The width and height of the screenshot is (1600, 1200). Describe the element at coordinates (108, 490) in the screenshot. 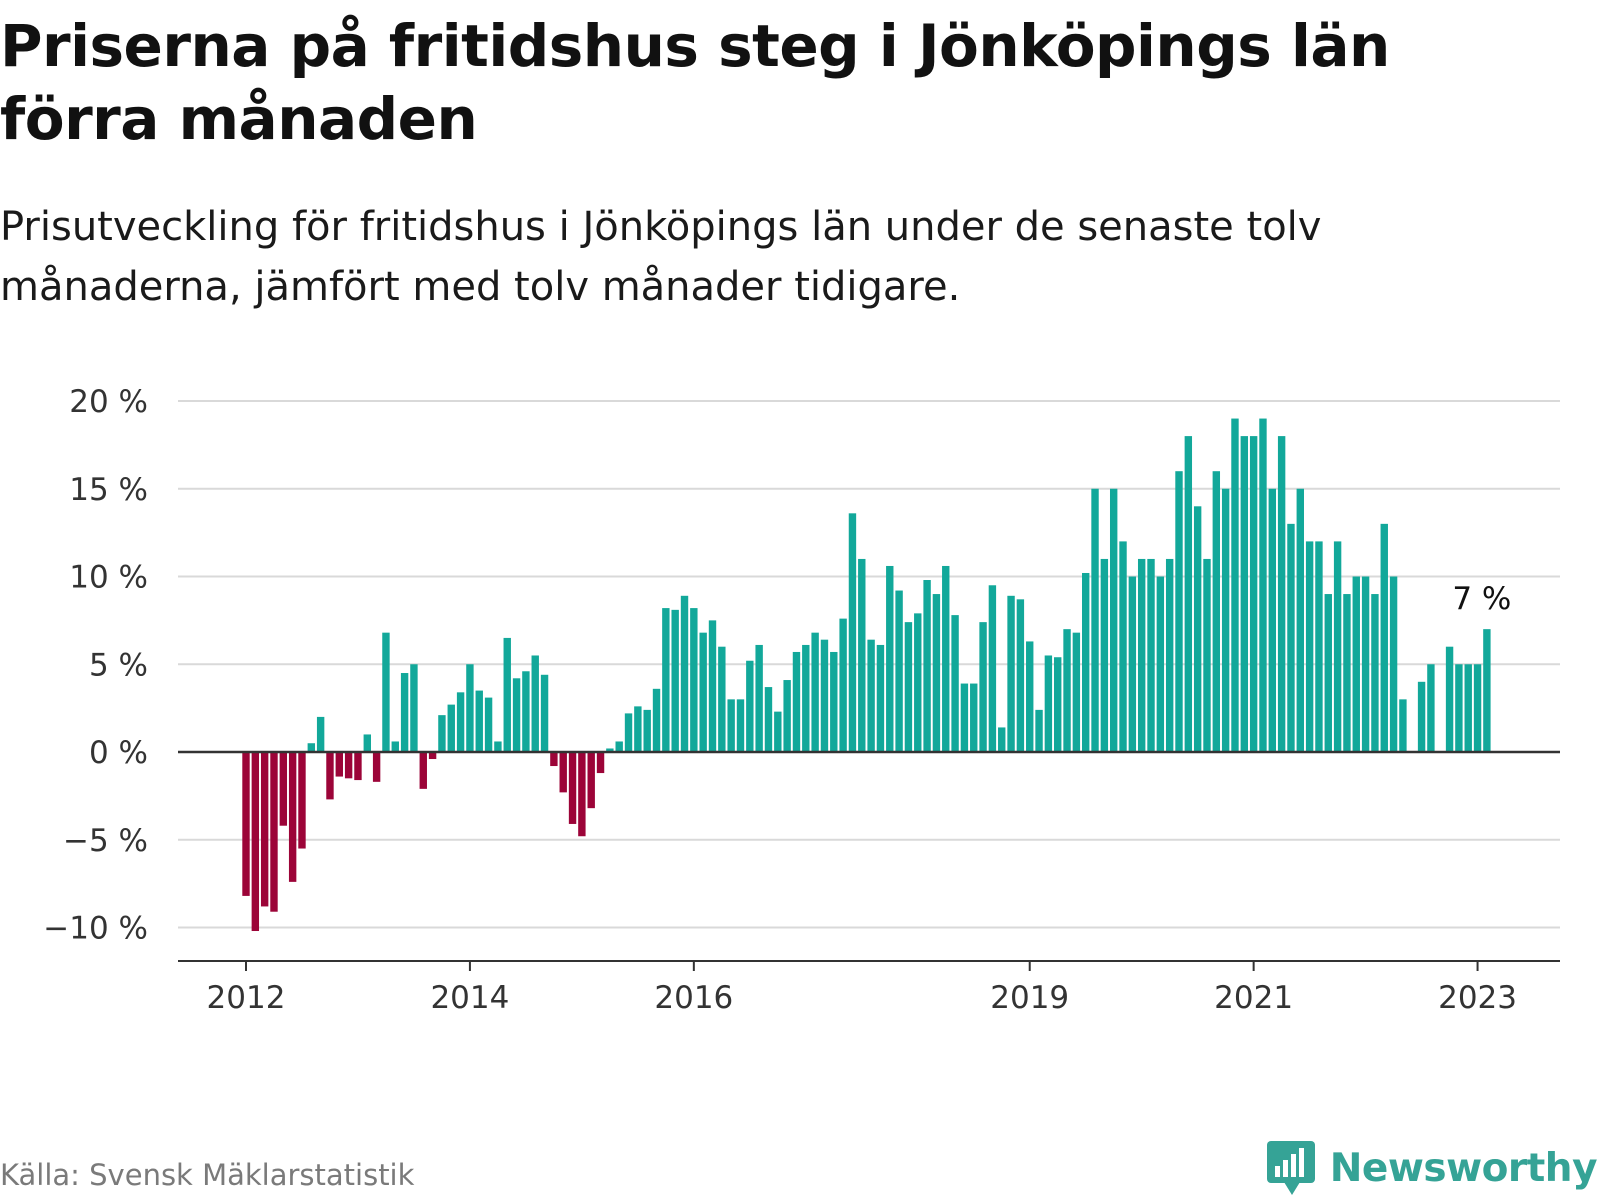

I see `y-tick-label: 15 %` at that location.